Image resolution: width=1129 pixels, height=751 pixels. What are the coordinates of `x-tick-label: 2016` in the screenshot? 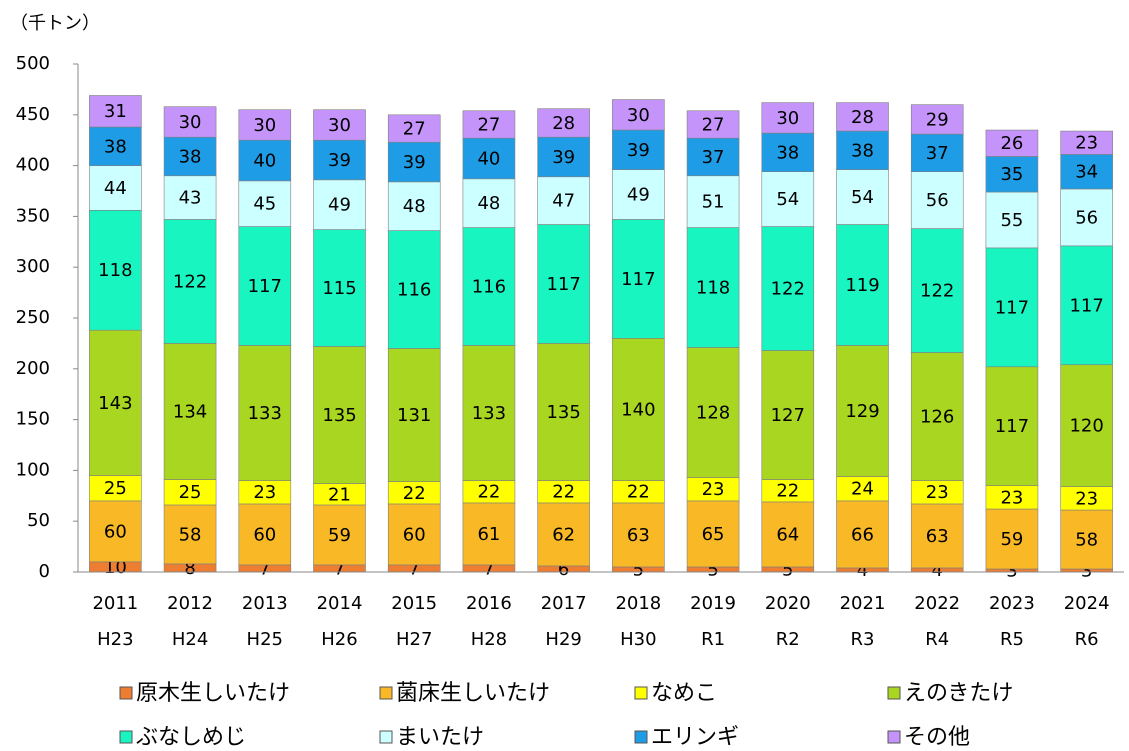 It's located at (489, 603).